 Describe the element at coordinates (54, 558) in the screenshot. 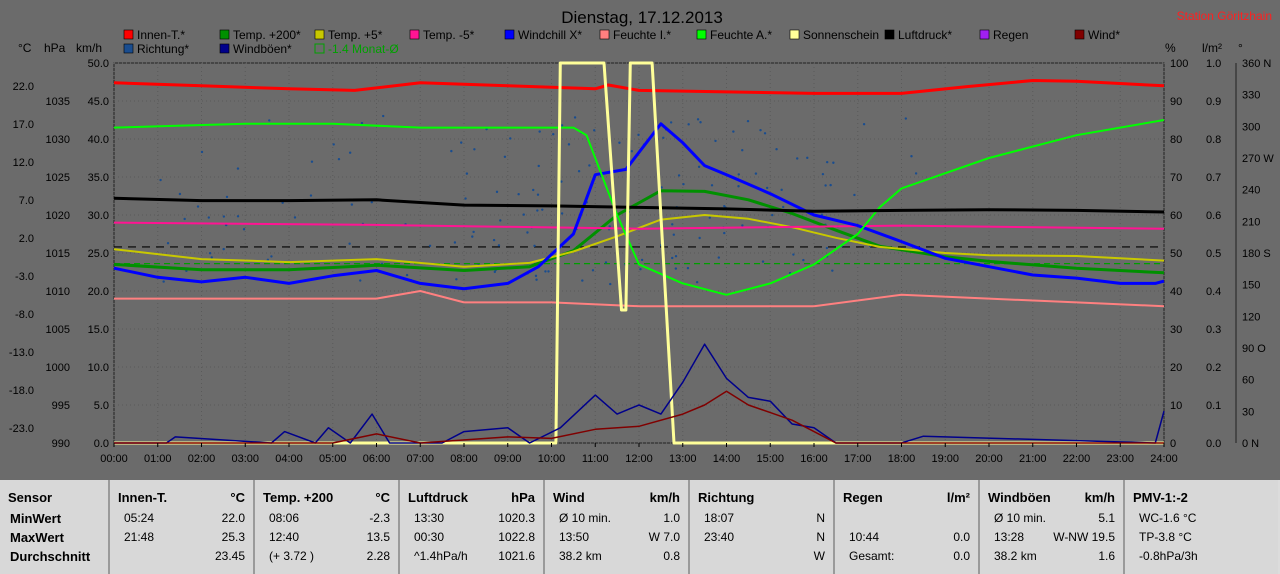

I see `stats-row: Durchschnitt` at that location.